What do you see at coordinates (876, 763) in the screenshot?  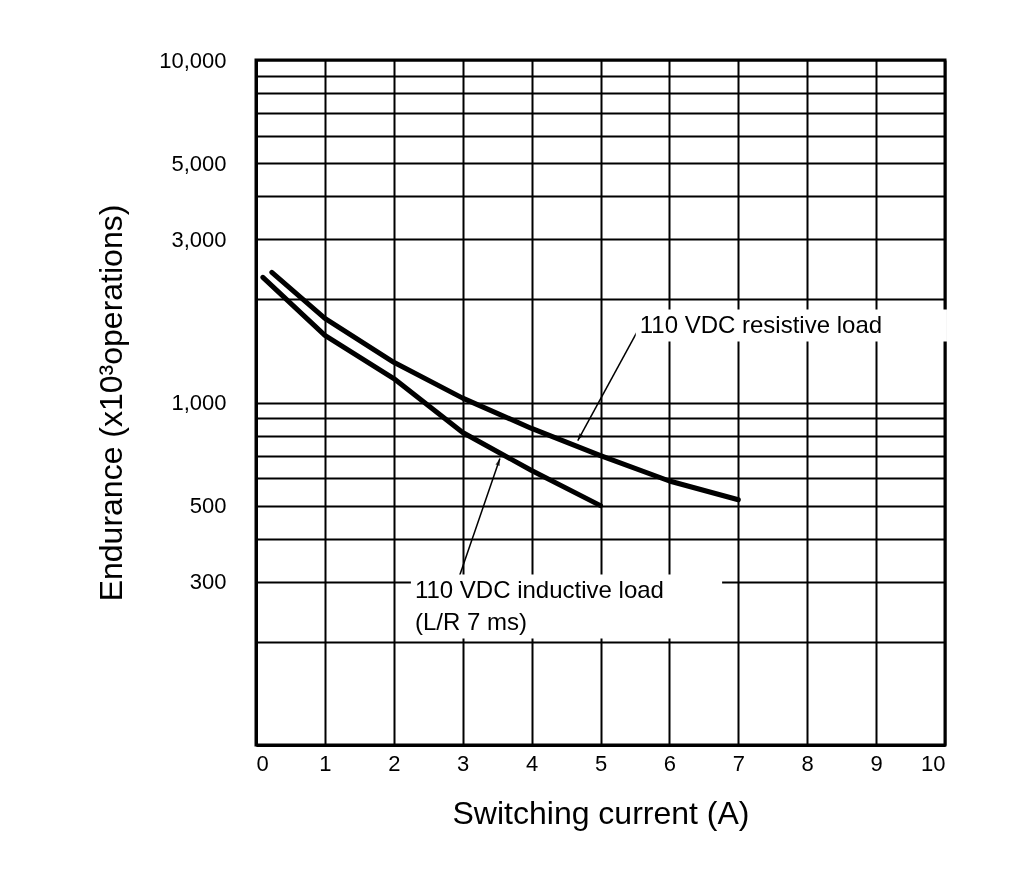 I see `x-tick-label: 9` at bounding box center [876, 763].